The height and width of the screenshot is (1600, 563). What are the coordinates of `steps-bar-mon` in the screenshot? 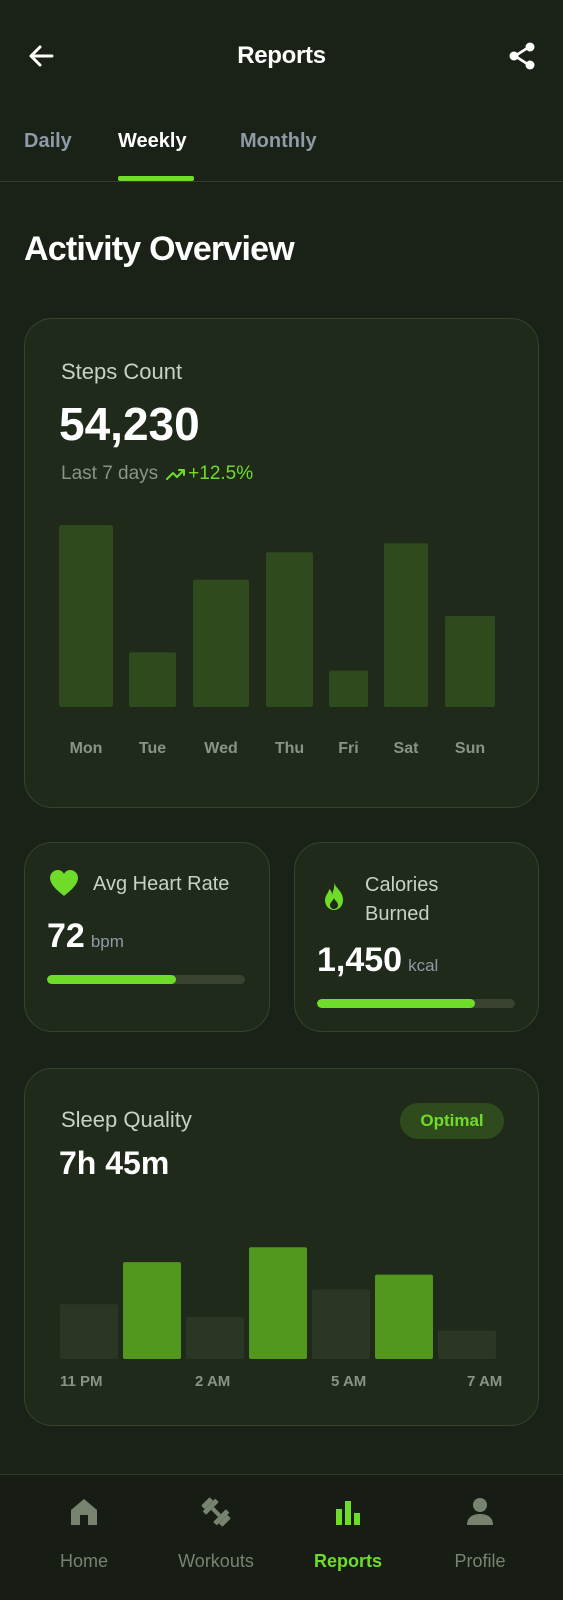 It's located at (86, 616).